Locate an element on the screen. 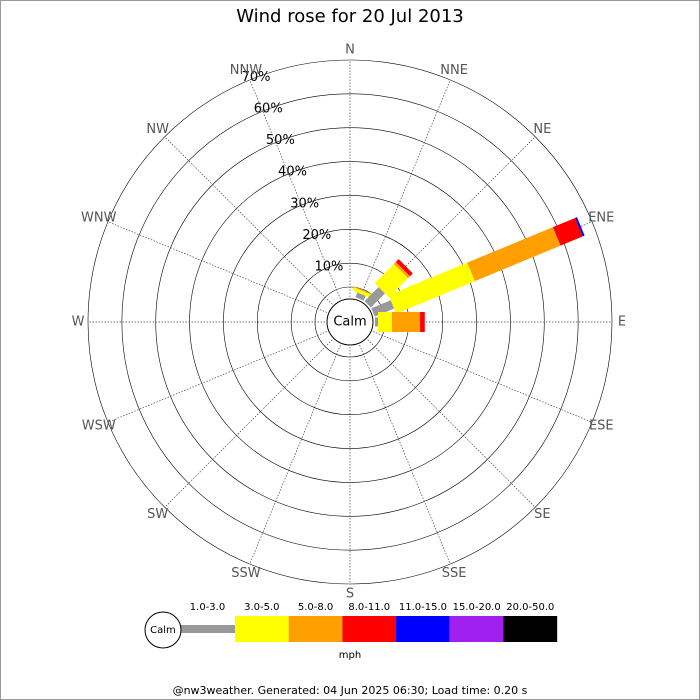 The image size is (700, 700). direction-label: SE is located at coordinates (542, 514).